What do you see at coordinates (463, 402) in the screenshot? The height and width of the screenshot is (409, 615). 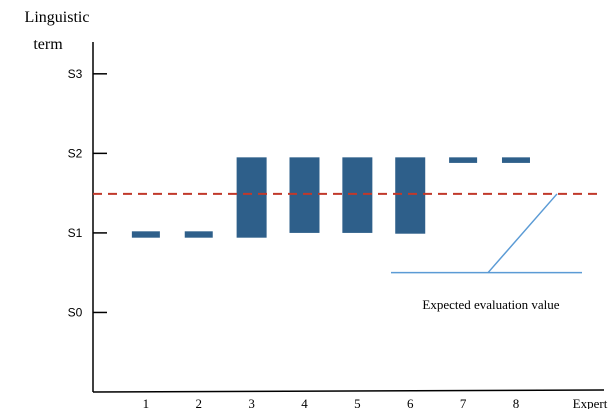 I see `x-tick-label-7: 7` at bounding box center [463, 402].